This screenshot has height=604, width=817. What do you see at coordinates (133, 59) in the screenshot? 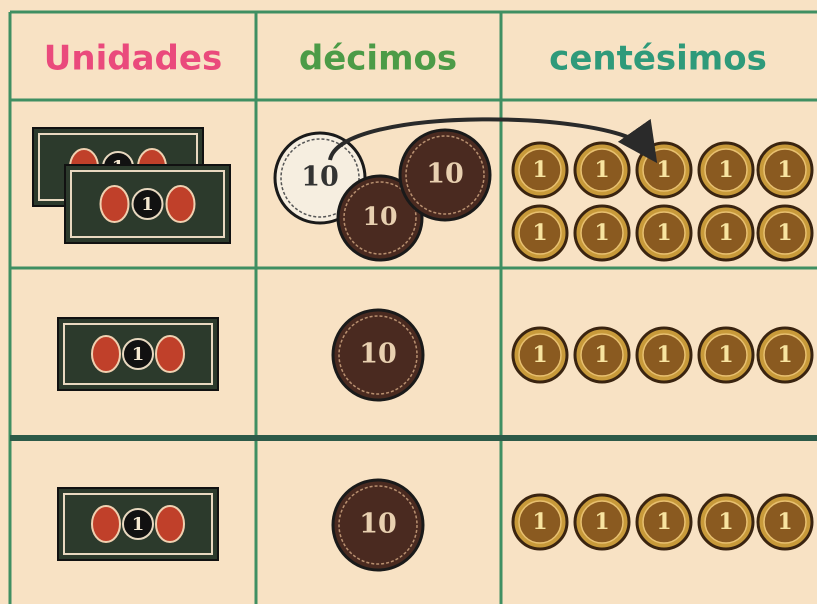
I see `header: Unidades` at bounding box center [133, 59].